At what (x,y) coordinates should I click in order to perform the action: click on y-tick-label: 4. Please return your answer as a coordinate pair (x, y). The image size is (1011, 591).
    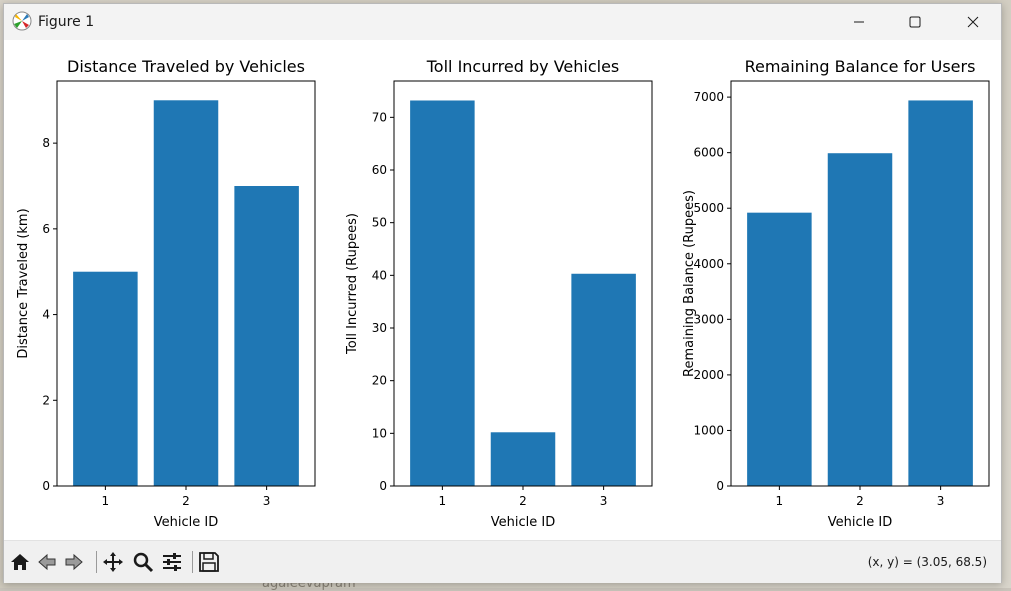
    Looking at the image, I should click on (46, 315).